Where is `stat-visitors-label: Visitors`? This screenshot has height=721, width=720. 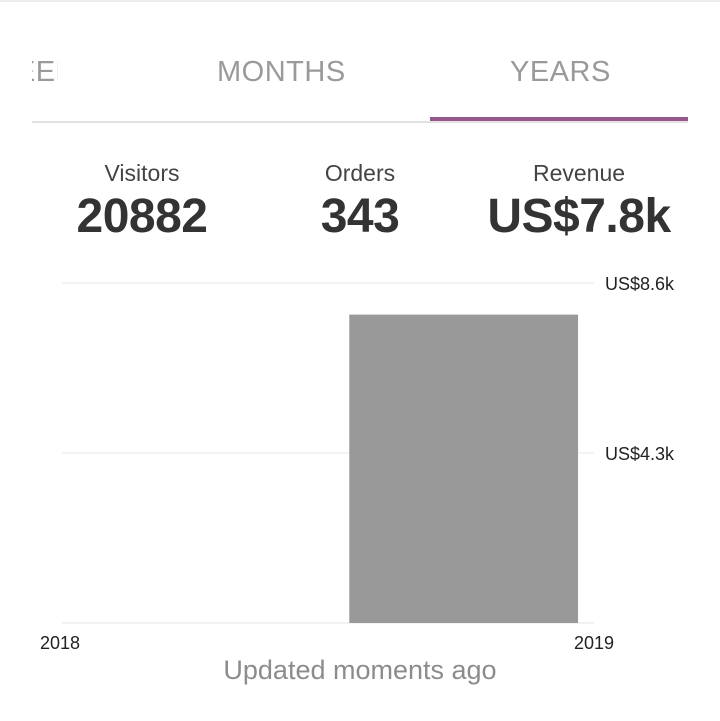 stat-visitors-label: Visitors is located at coordinates (142, 173).